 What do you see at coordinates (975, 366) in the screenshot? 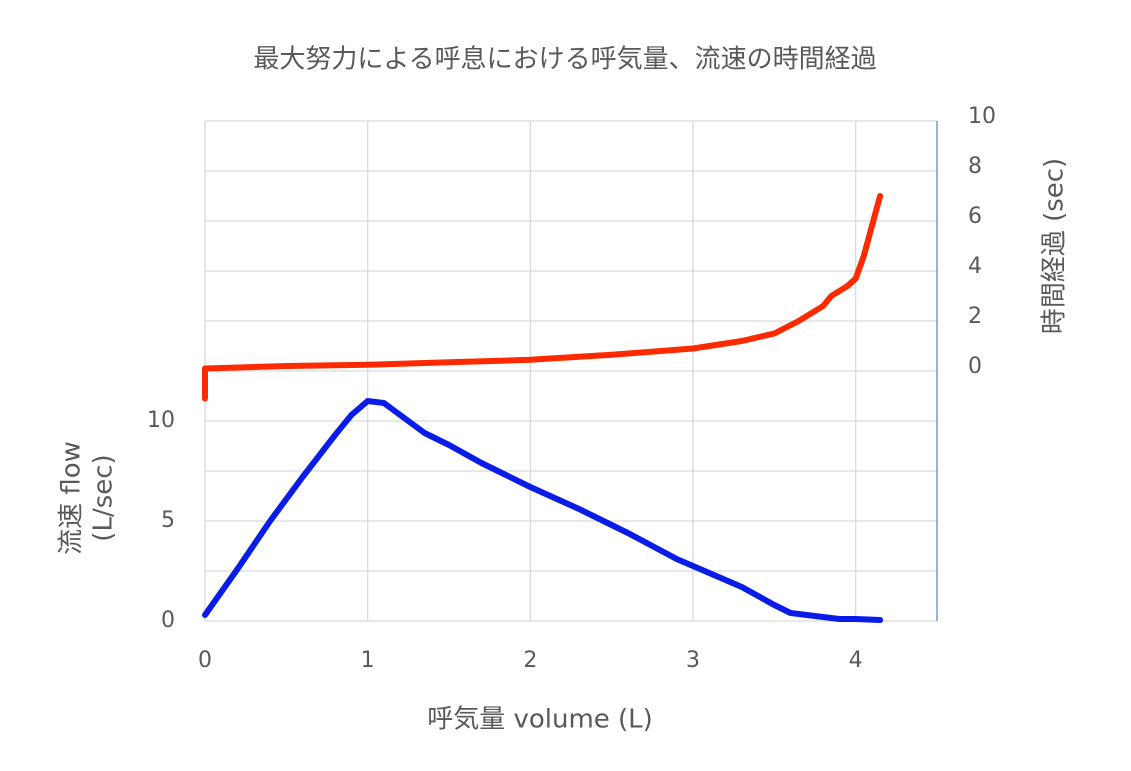
I see `y2-tick-label: 0` at bounding box center [975, 366].